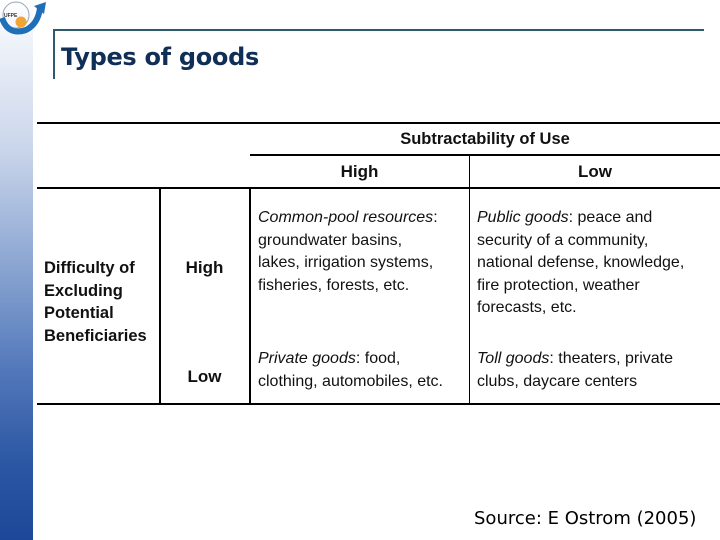  I want to click on column-header-low: Low, so click(595, 171).